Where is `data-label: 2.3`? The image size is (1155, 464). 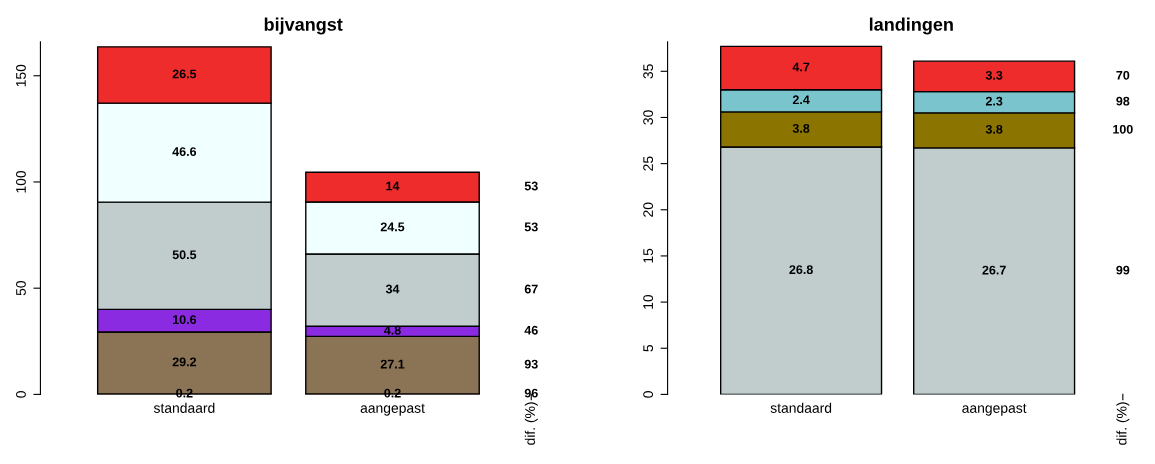
data-label: 2.3 is located at coordinates (994, 101).